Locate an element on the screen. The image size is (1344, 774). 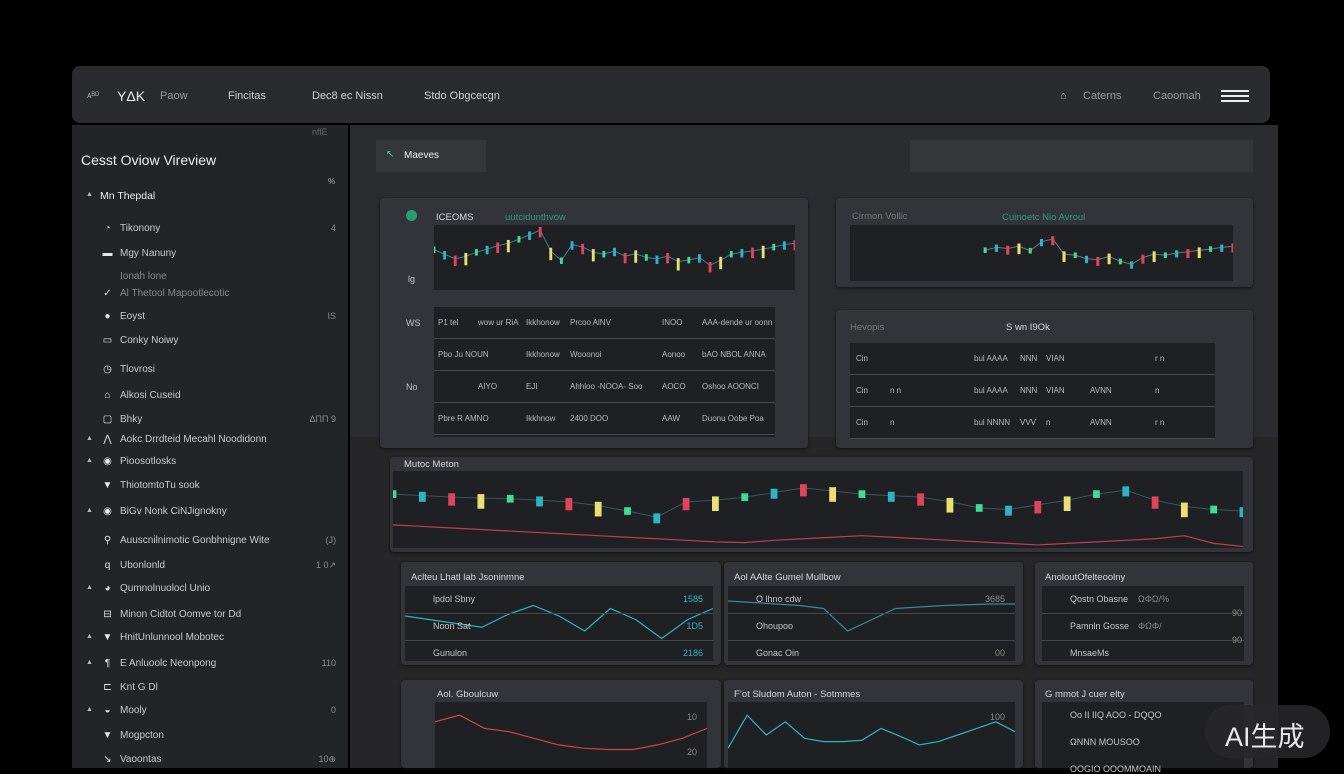
table-cell: Ikkhnow is located at coordinates (541, 418).